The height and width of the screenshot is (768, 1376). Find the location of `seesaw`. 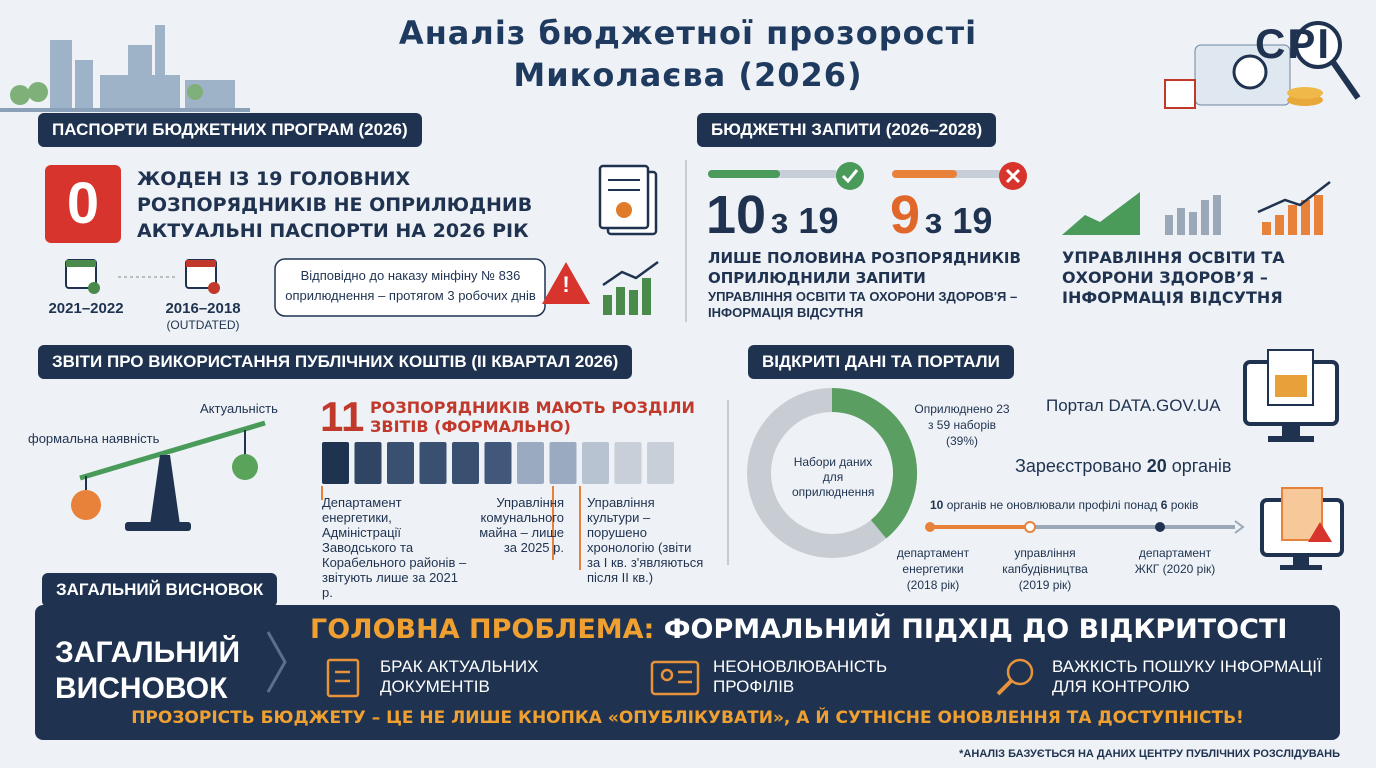

seesaw is located at coordinates (168, 475).